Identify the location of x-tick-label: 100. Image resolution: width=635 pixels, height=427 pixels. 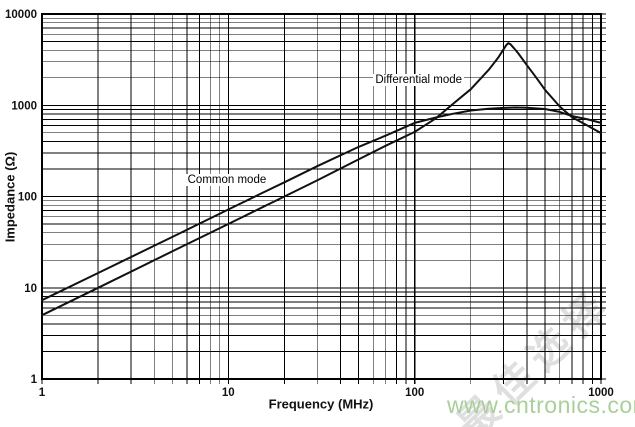
(414, 393).